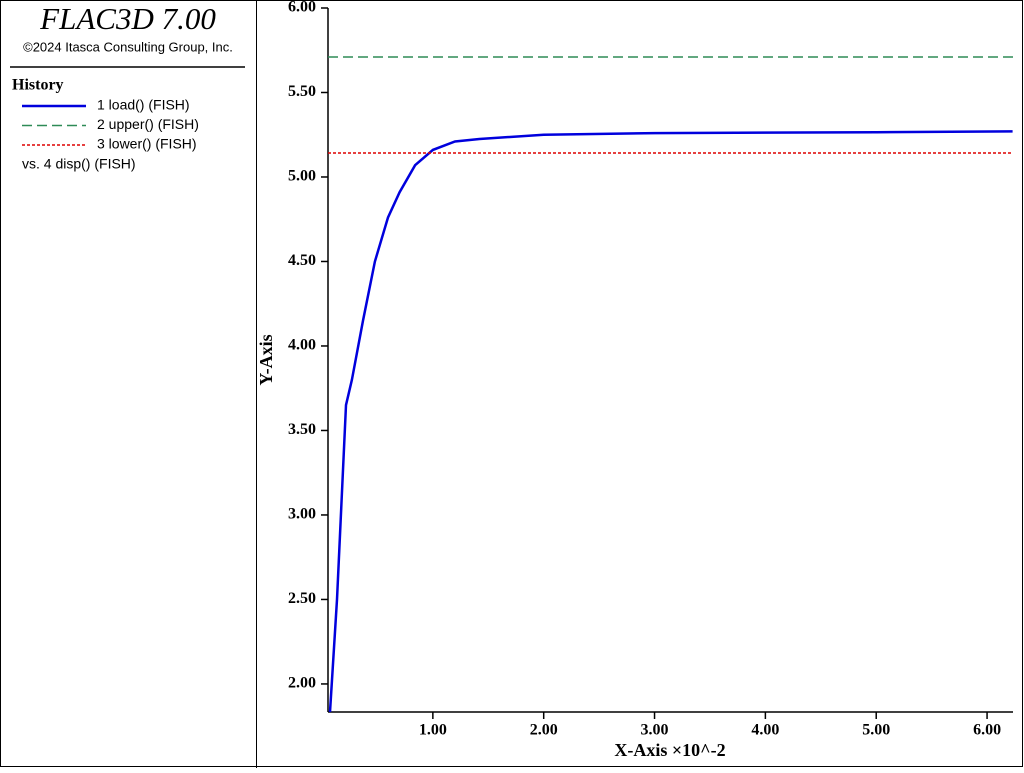  What do you see at coordinates (987, 730) in the screenshot?
I see `x-tick-label: 6.00` at bounding box center [987, 730].